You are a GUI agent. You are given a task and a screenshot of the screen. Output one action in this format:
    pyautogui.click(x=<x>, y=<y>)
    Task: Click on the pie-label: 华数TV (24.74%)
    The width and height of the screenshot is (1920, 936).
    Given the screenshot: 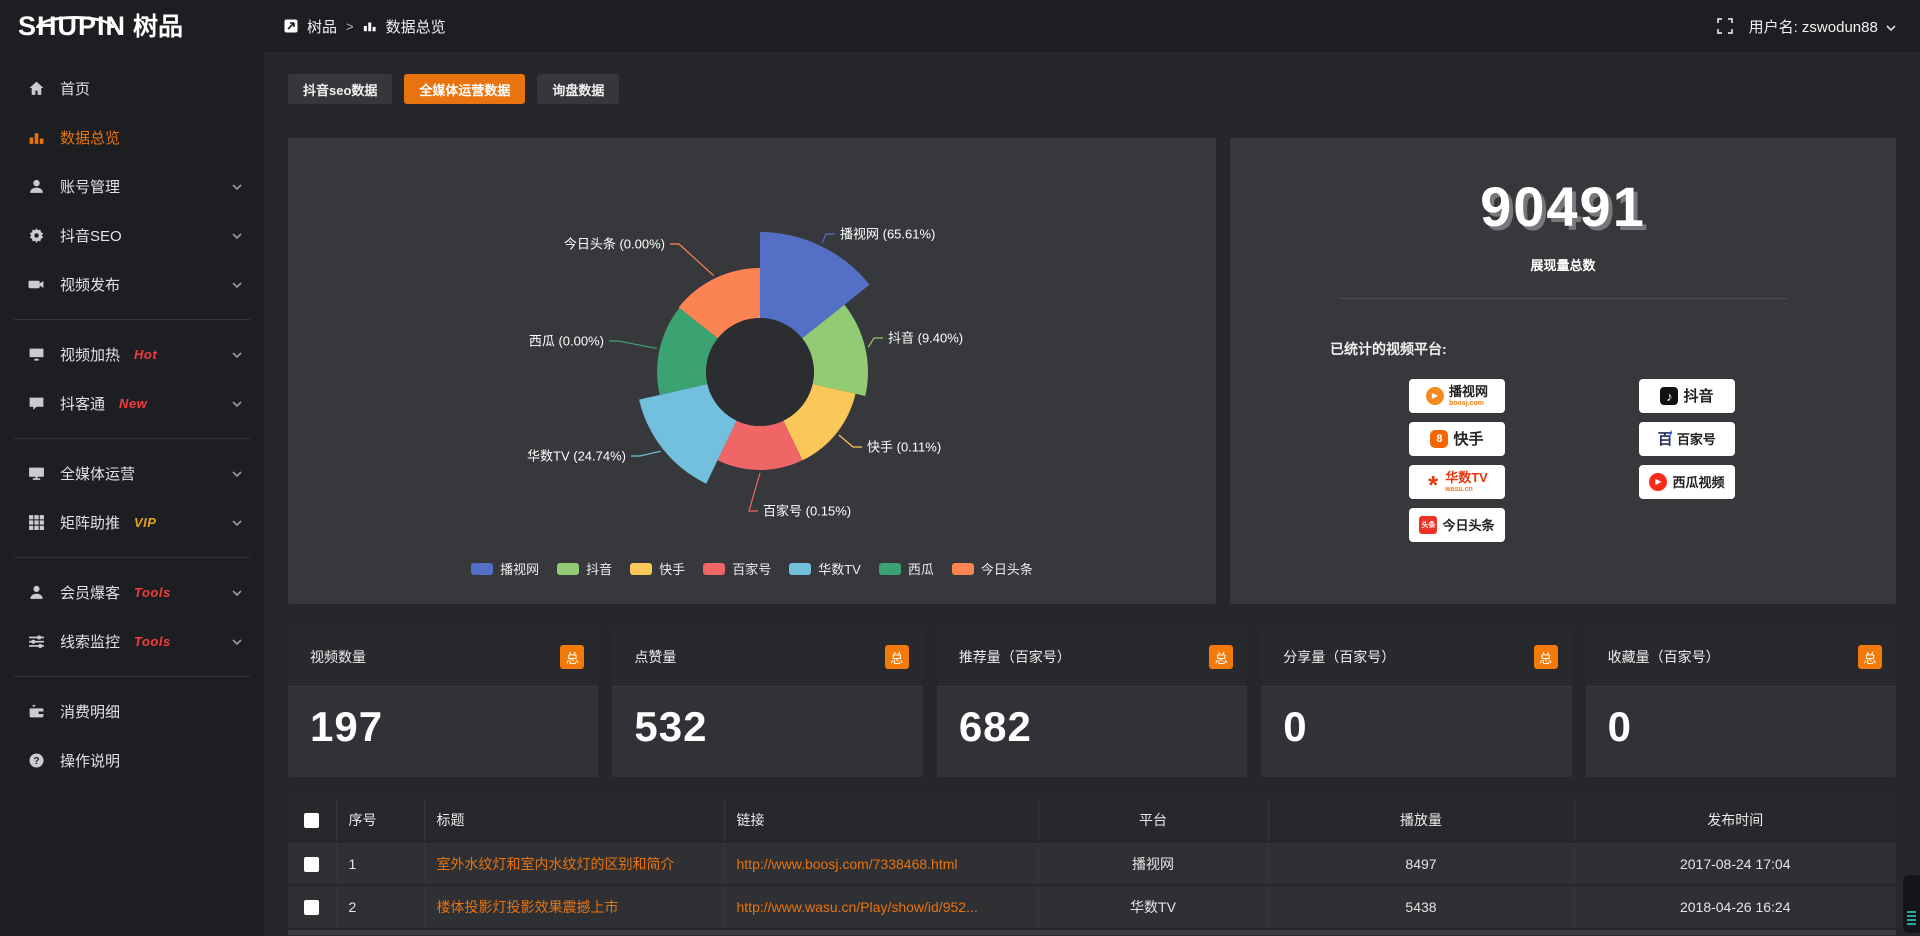 What is the action you would take?
    pyautogui.click(x=576, y=456)
    